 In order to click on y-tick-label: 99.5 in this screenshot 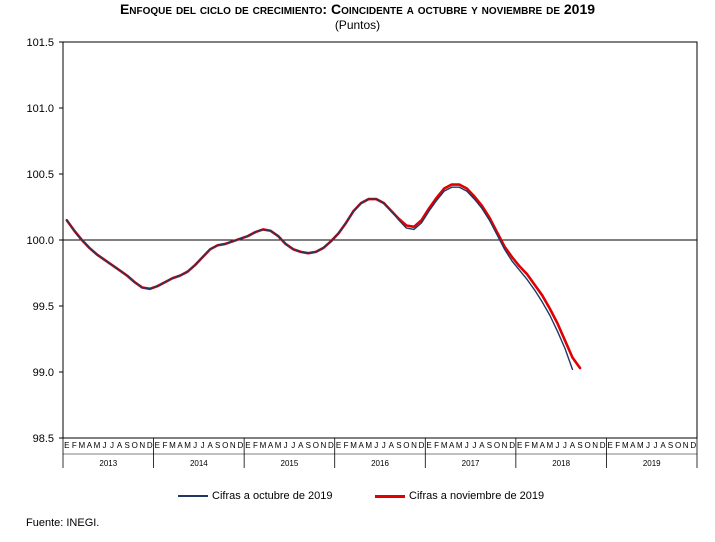, I will do `click(43, 307)`.